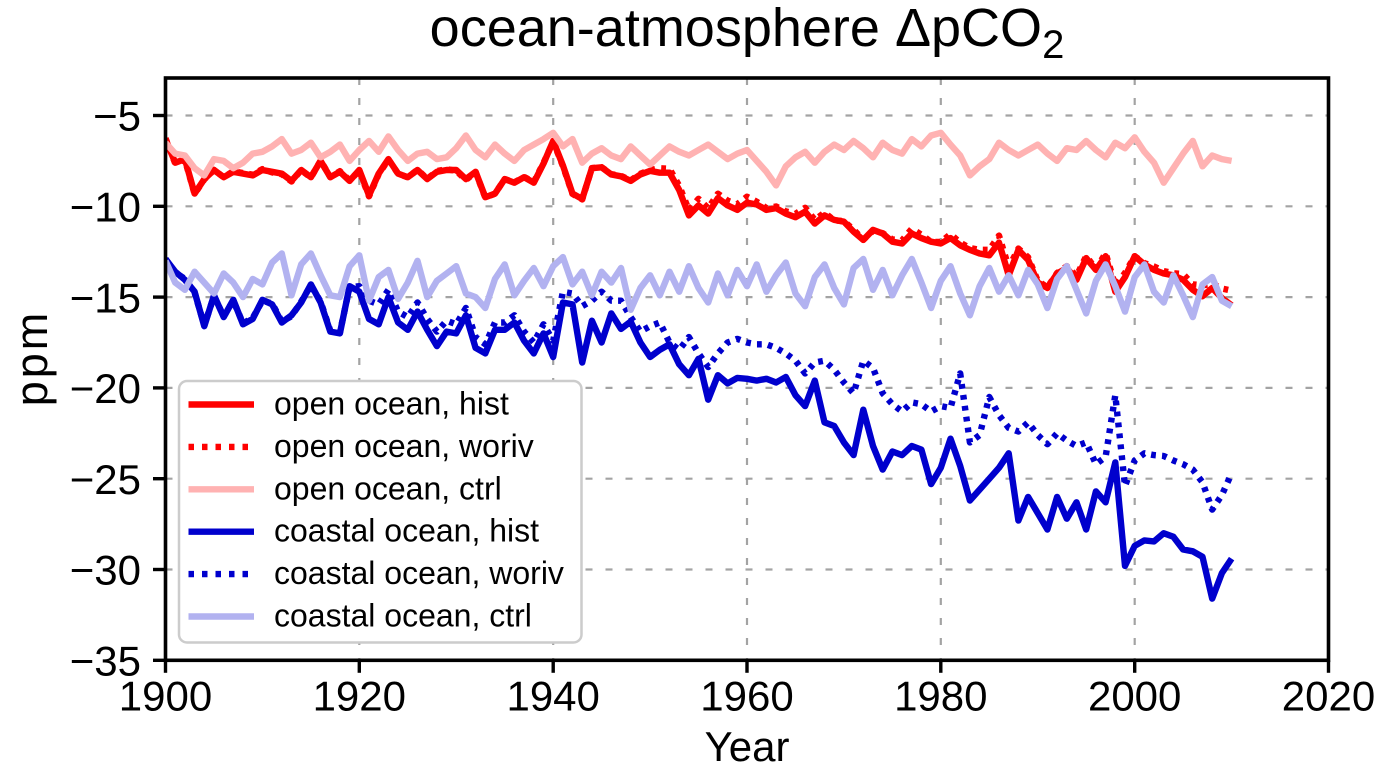 This screenshot has height=766, width=1380. I want to click on svg-text: 1980, so click(940, 696).